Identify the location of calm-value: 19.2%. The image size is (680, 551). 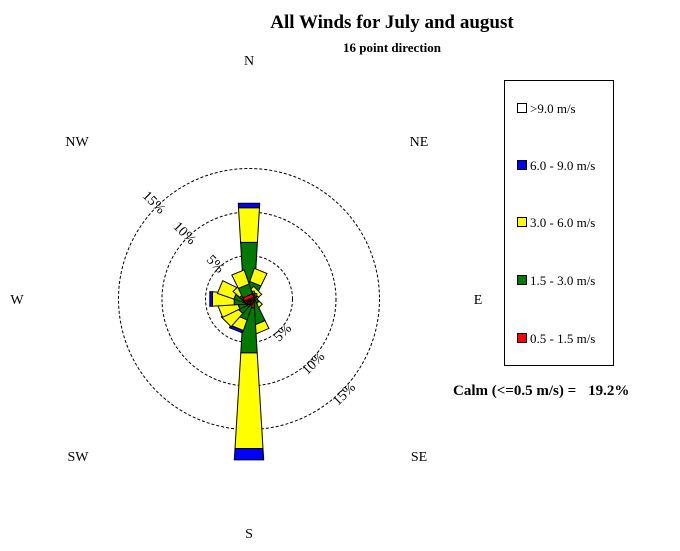
(609, 391).